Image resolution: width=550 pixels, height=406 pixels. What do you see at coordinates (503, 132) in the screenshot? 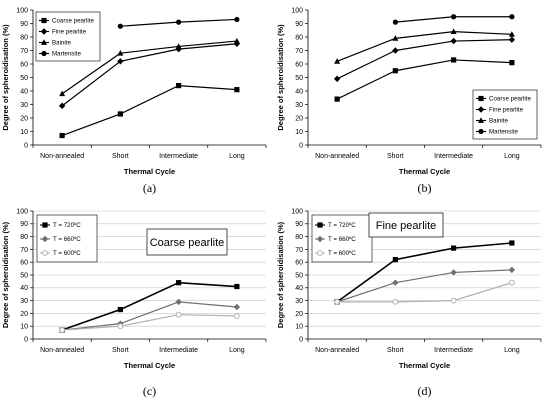
I see `legend-label-4: Martensite` at bounding box center [503, 132].